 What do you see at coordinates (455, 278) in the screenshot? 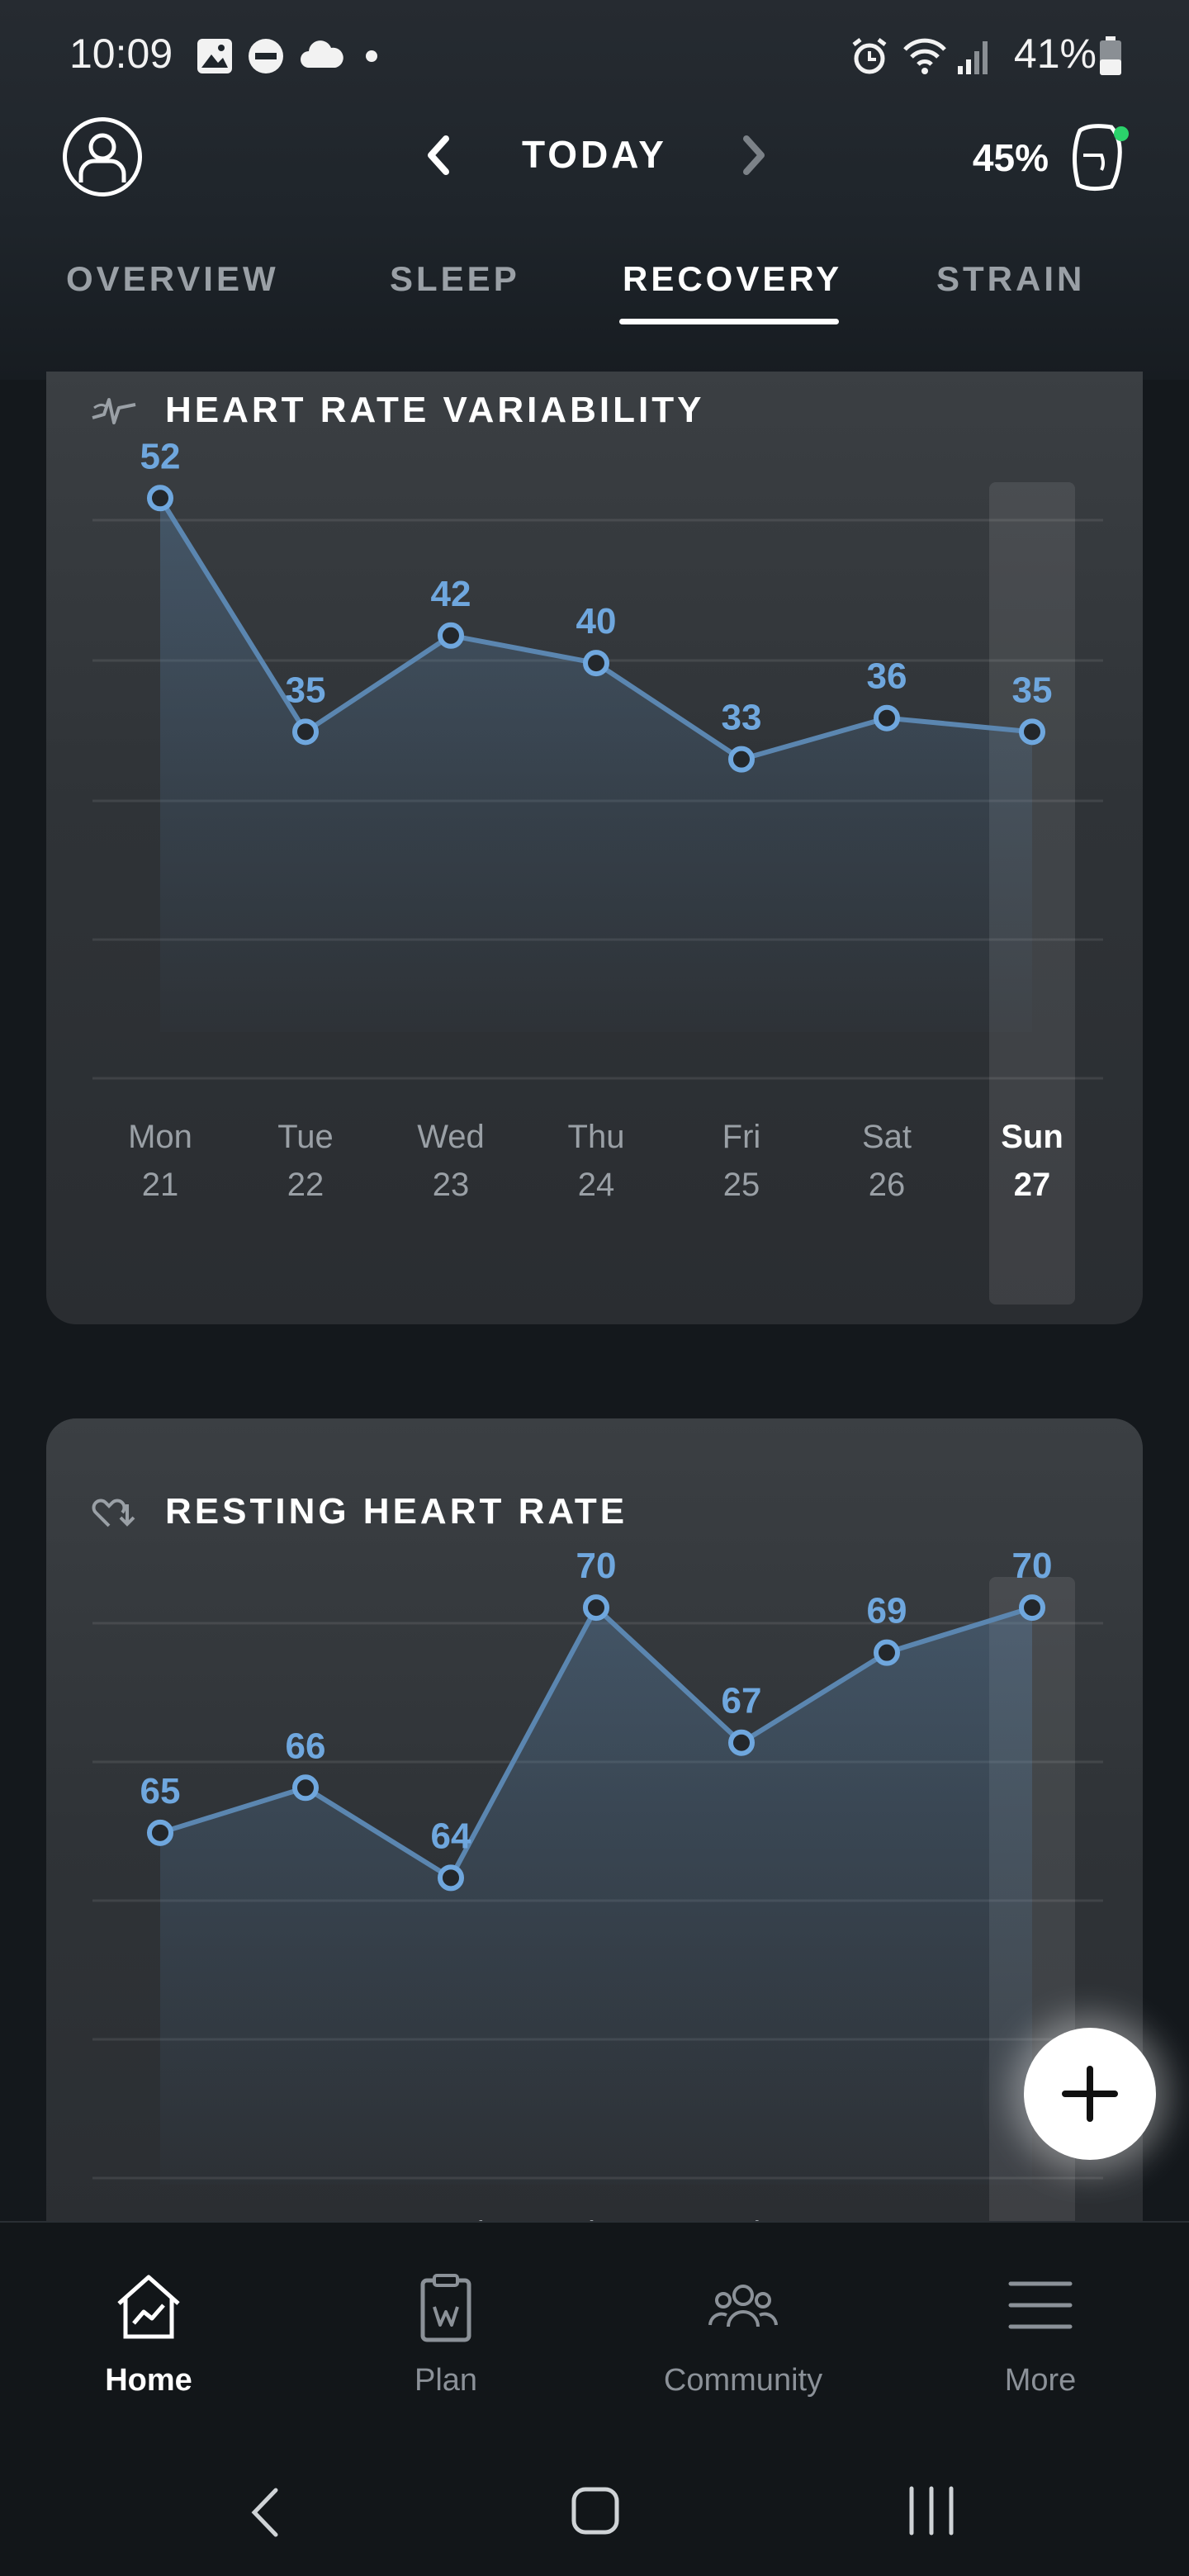
I see `tab-sleep: SLEEP` at bounding box center [455, 278].